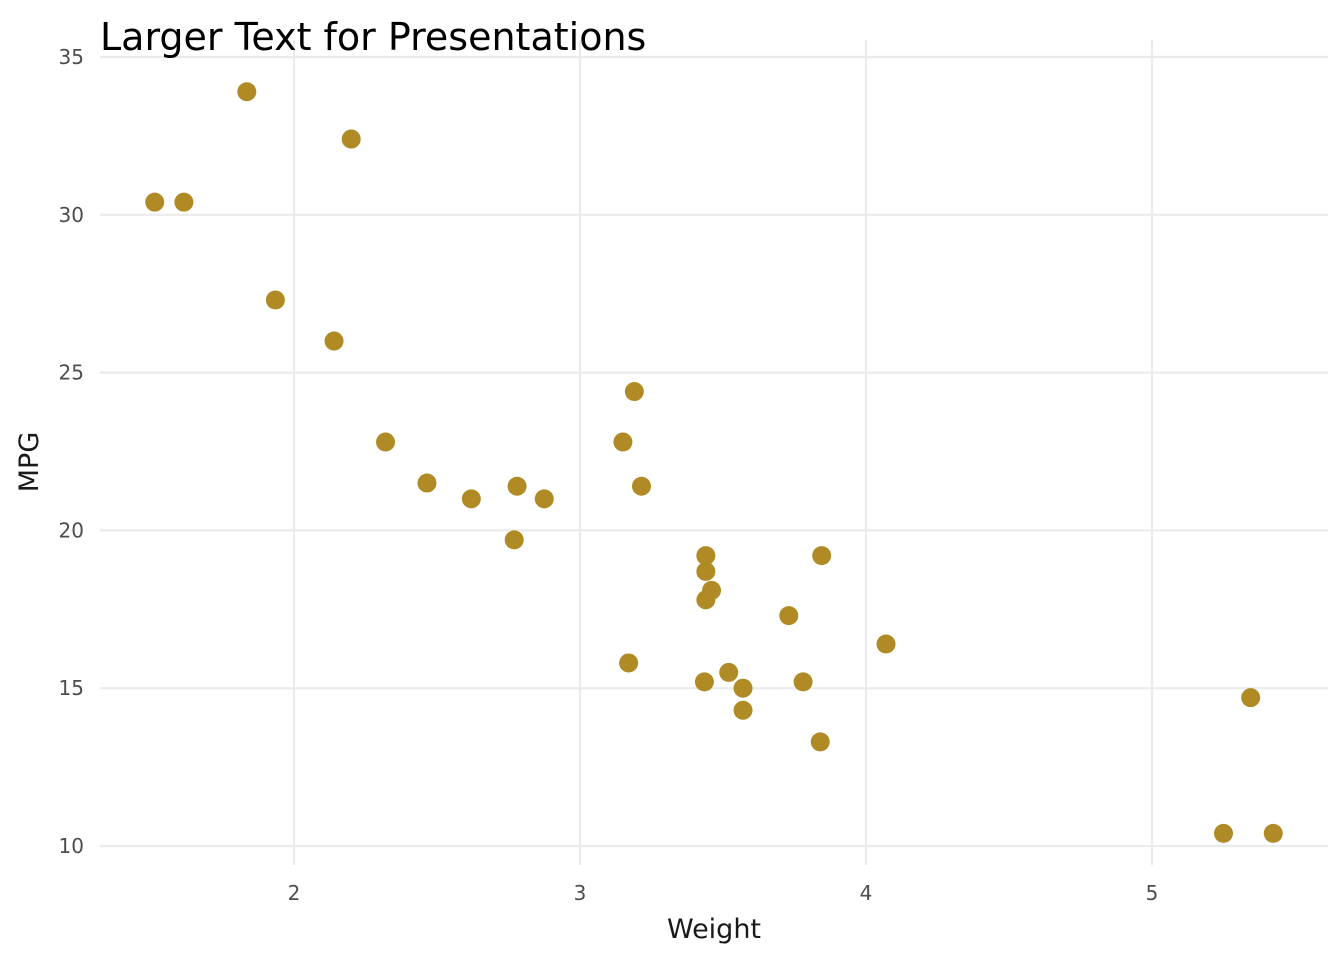 The width and height of the screenshot is (1344, 960). I want to click on y-tick-label: 35, so click(71, 57).